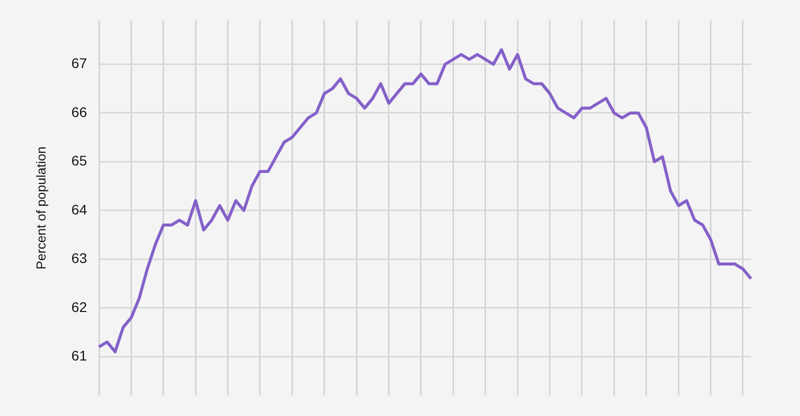 The height and width of the screenshot is (416, 800). I want to click on y-tick-label: 61, so click(79, 355).